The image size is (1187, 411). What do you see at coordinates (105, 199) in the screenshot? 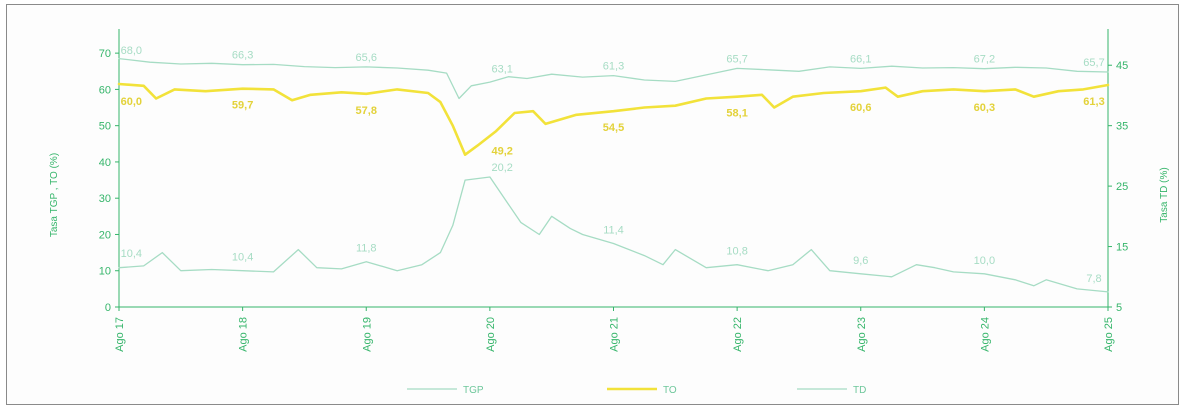
I see `y-left-tick-label: 30` at bounding box center [105, 199].